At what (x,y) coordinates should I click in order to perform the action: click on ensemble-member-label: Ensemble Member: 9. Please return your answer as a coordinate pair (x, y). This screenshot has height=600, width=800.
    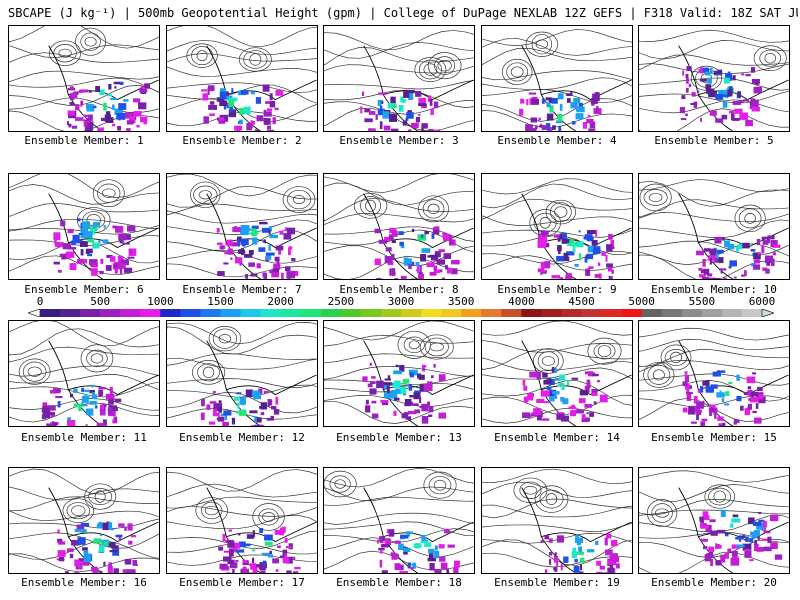
    Looking at the image, I should click on (557, 289).